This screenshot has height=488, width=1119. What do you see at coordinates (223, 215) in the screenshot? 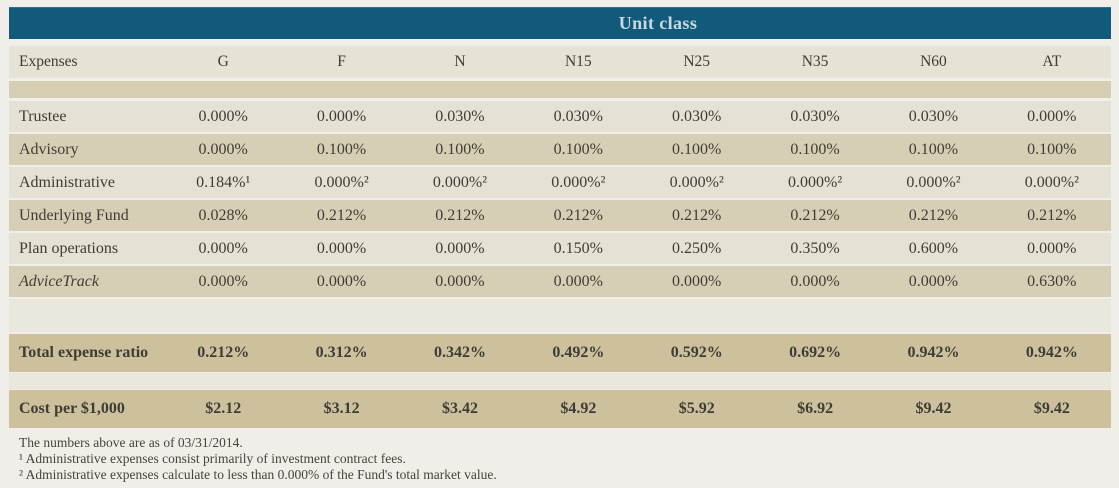
I see `cell-value: 0.028%` at bounding box center [223, 215].